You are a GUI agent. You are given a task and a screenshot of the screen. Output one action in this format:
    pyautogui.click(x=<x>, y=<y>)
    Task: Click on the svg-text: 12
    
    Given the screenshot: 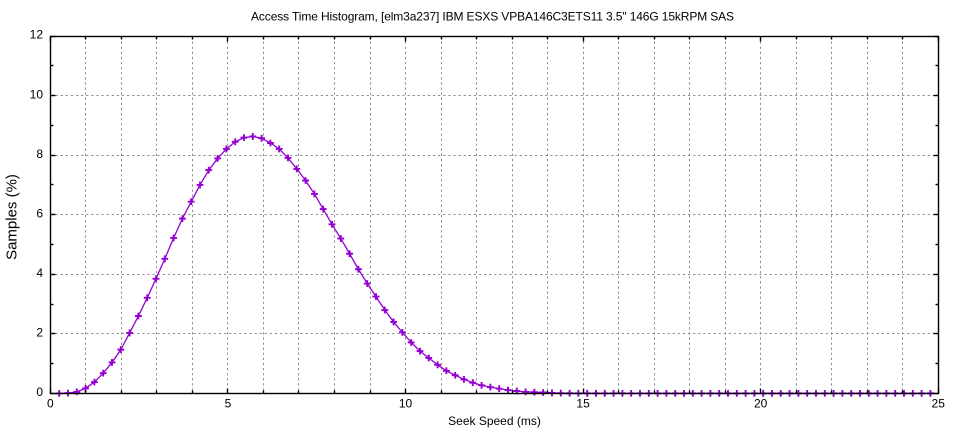 What is the action you would take?
    pyautogui.click(x=37, y=35)
    